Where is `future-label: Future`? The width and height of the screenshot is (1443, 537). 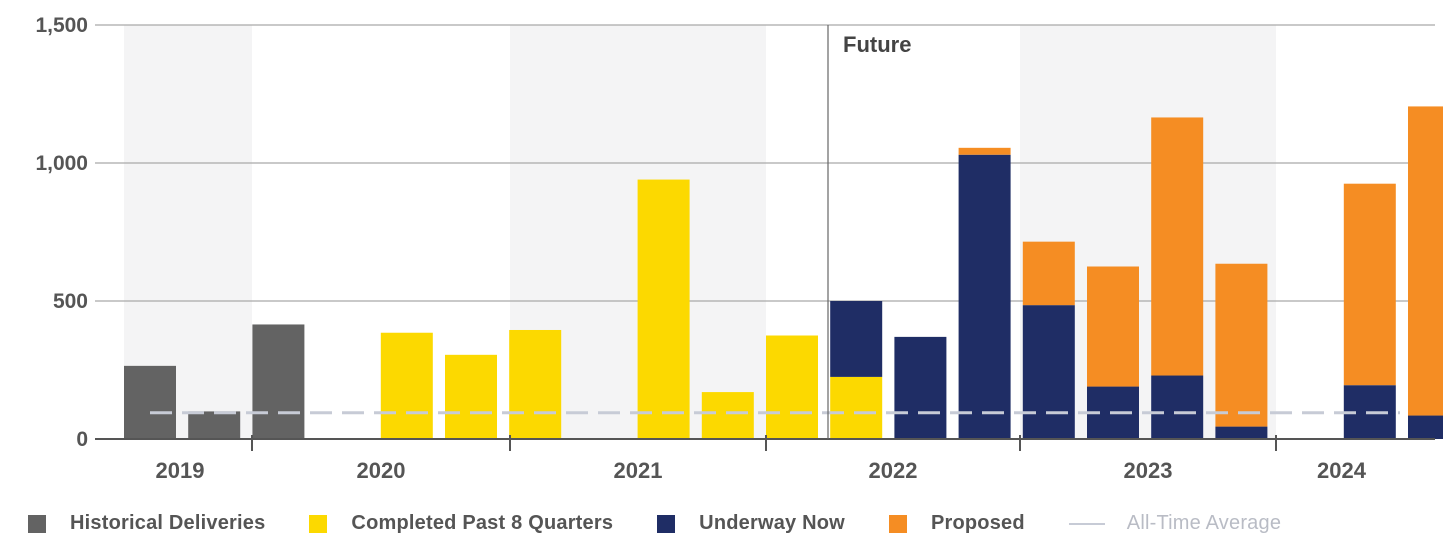
future-label: Future is located at coordinates (877, 44).